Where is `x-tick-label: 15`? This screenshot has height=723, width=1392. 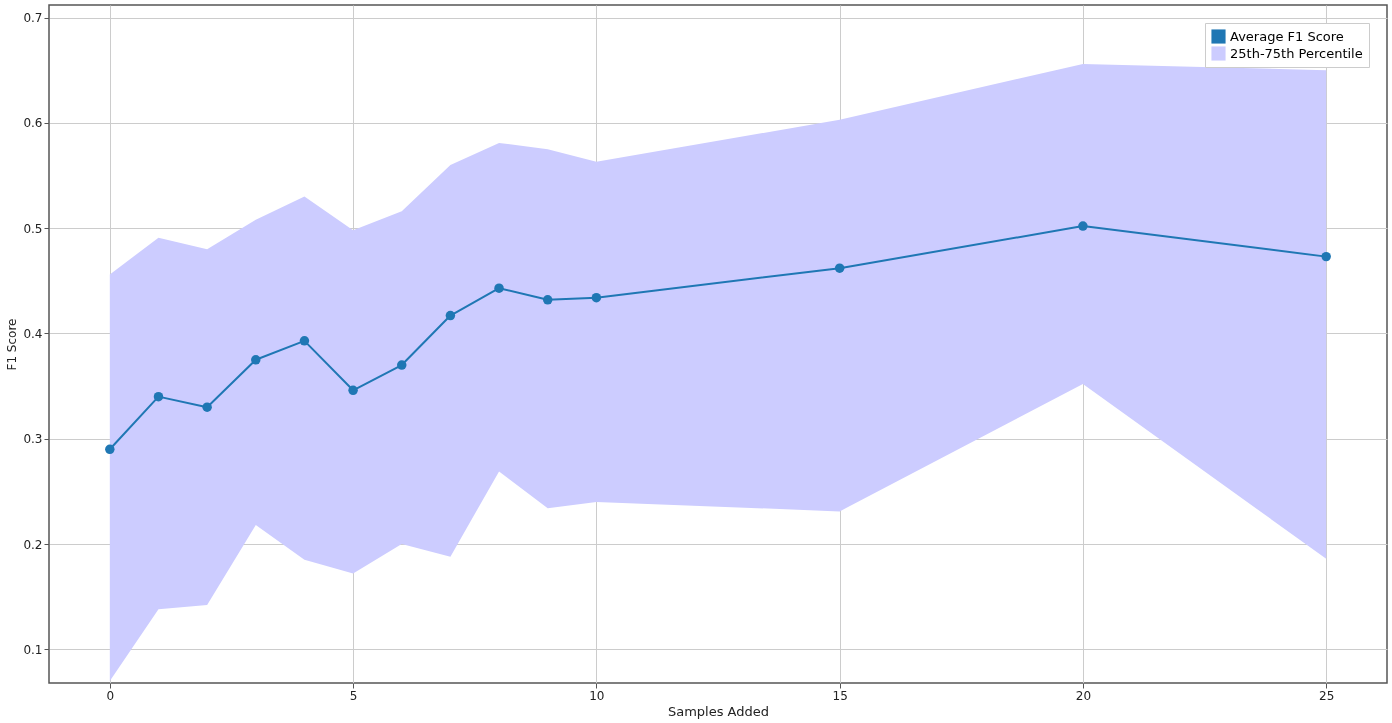 x-tick-label: 15 is located at coordinates (840, 695).